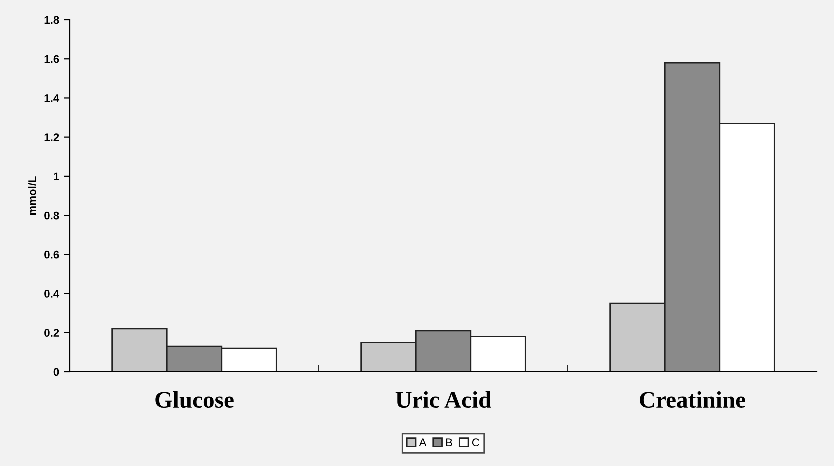 This screenshot has height=466, width=834. What do you see at coordinates (57, 372) in the screenshot?
I see `y-tick-label: 0` at bounding box center [57, 372].